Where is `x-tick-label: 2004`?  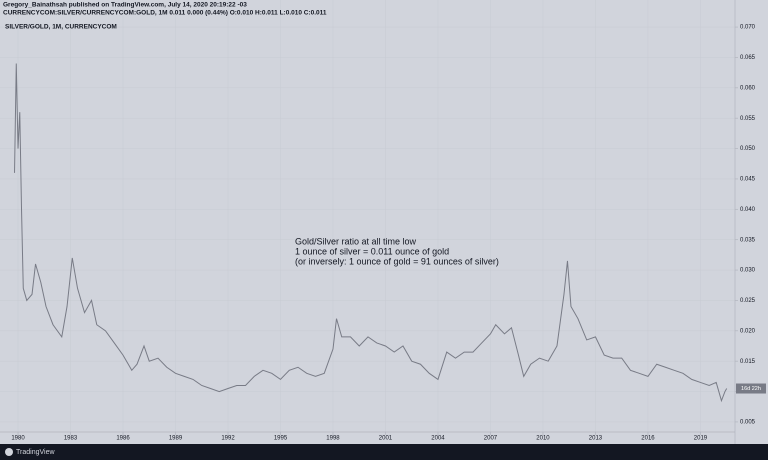 x-tick-label: 2004 is located at coordinates (438, 439).